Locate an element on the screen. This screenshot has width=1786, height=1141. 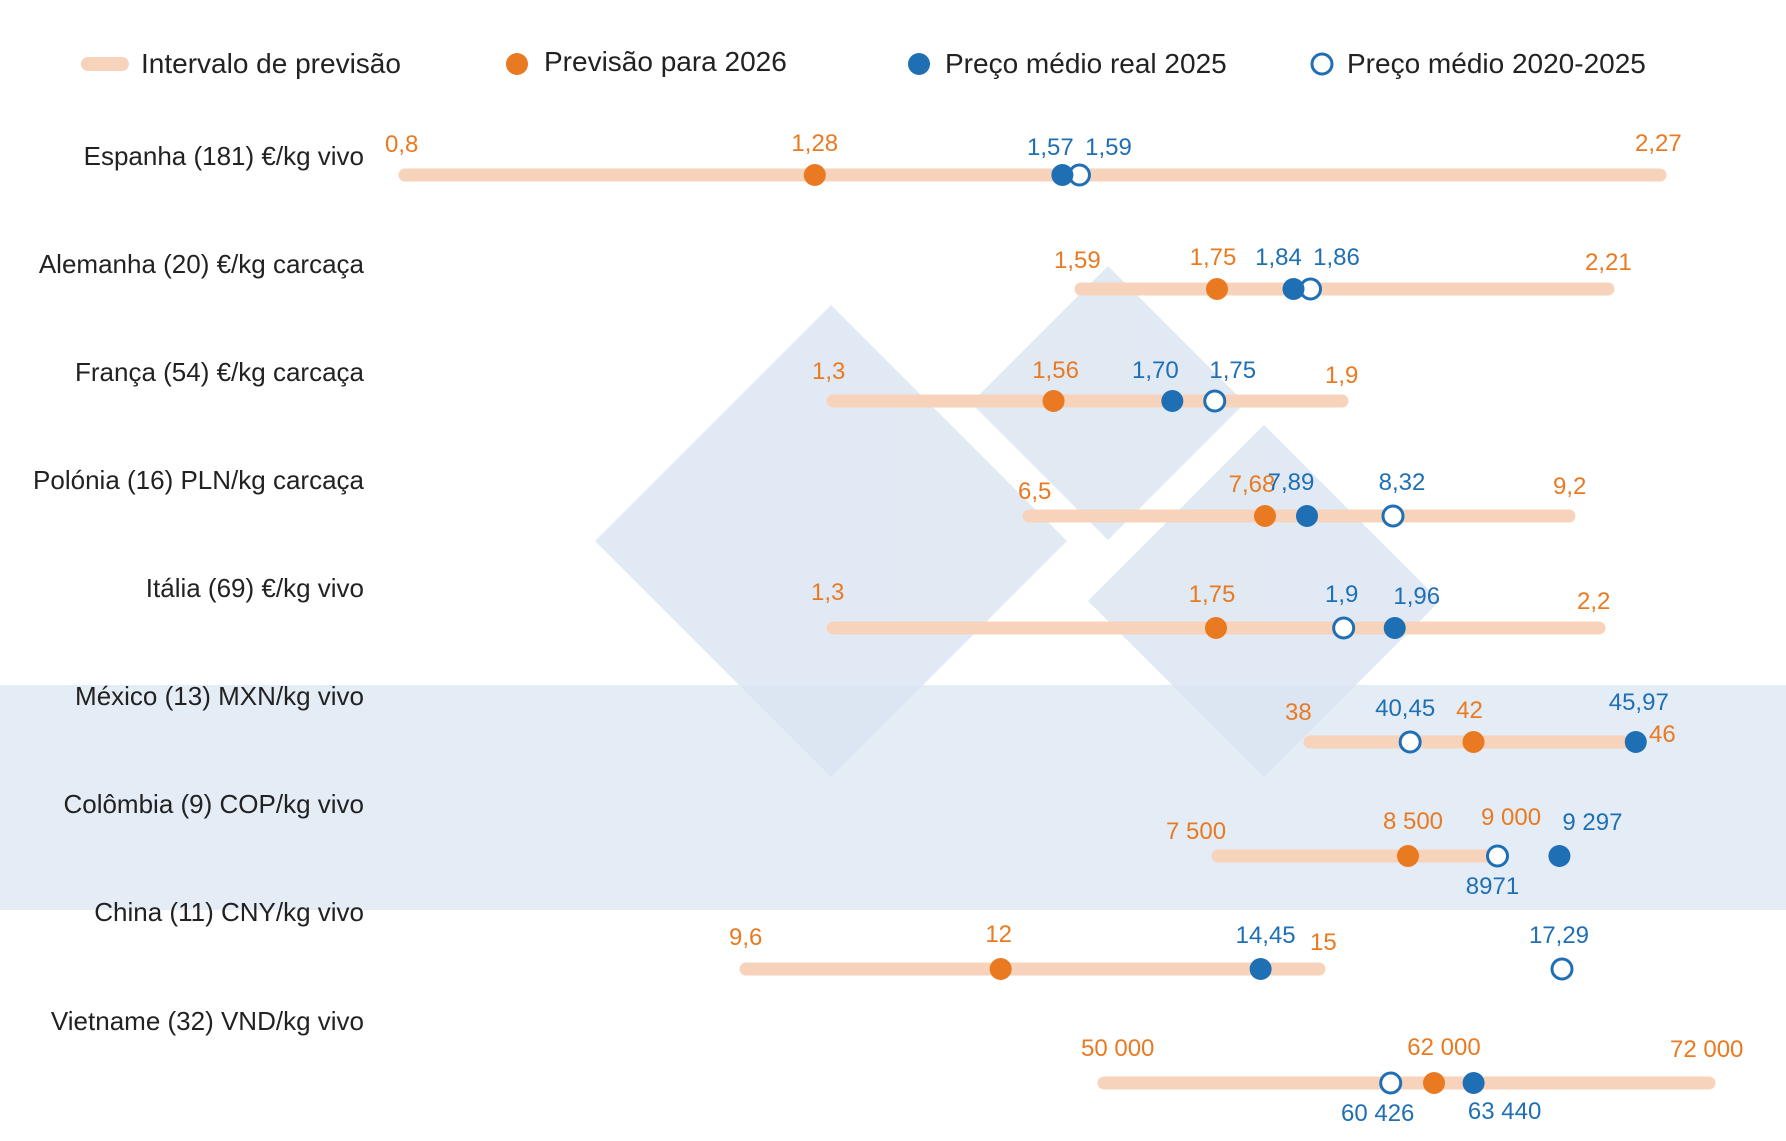
legend-range-label: Intervalo de previsão is located at coordinates (271, 63).